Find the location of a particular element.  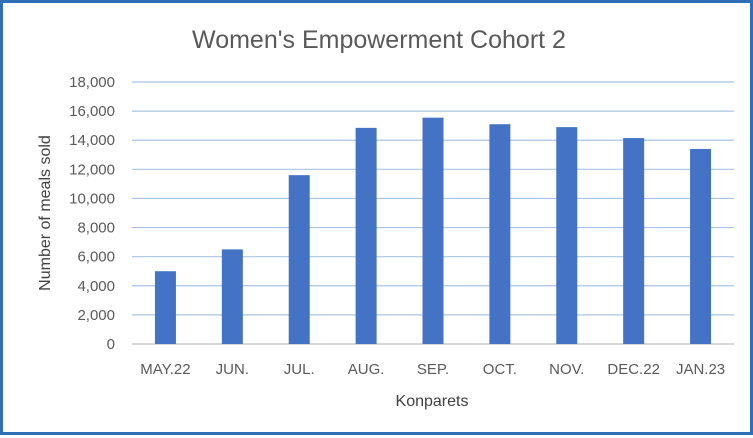

x-tick-label: NOV. is located at coordinates (566, 369).